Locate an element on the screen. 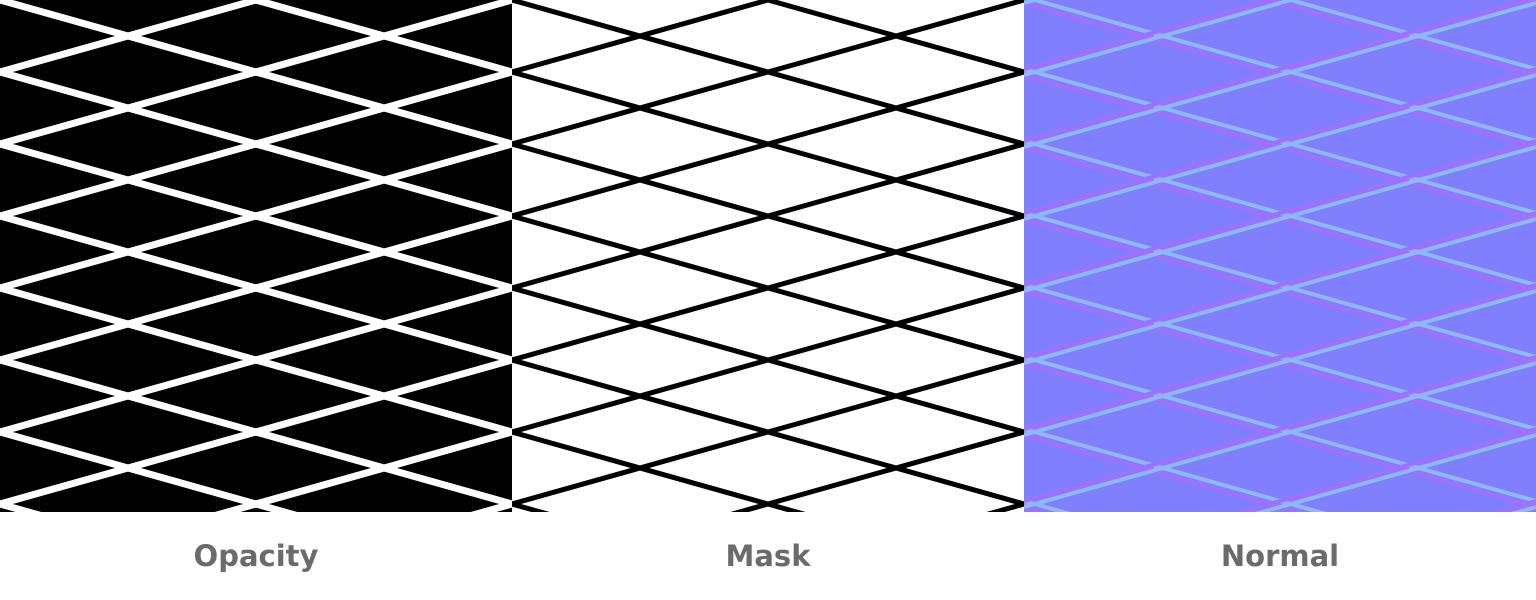 This screenshot has height=600, width=1536. normal-caption: Normal is located at coordinates (1280, 556).